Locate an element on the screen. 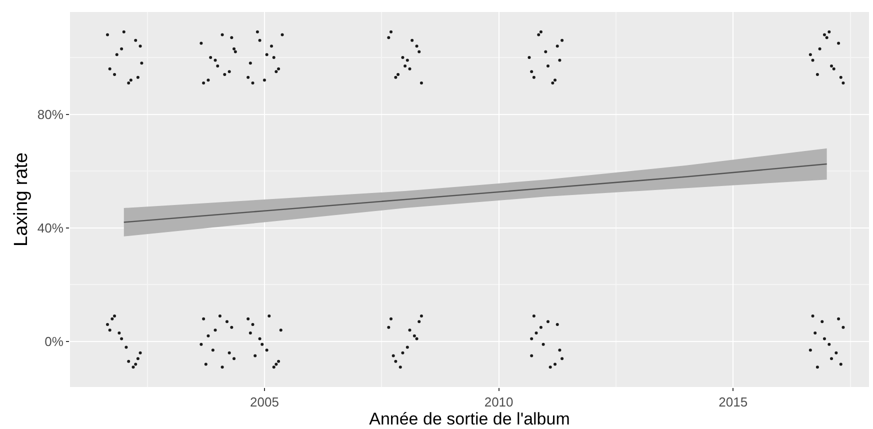 The width and height of the screenshot is (873, 429). x-tick-label: 2015 is located at coordinates (733, 402).